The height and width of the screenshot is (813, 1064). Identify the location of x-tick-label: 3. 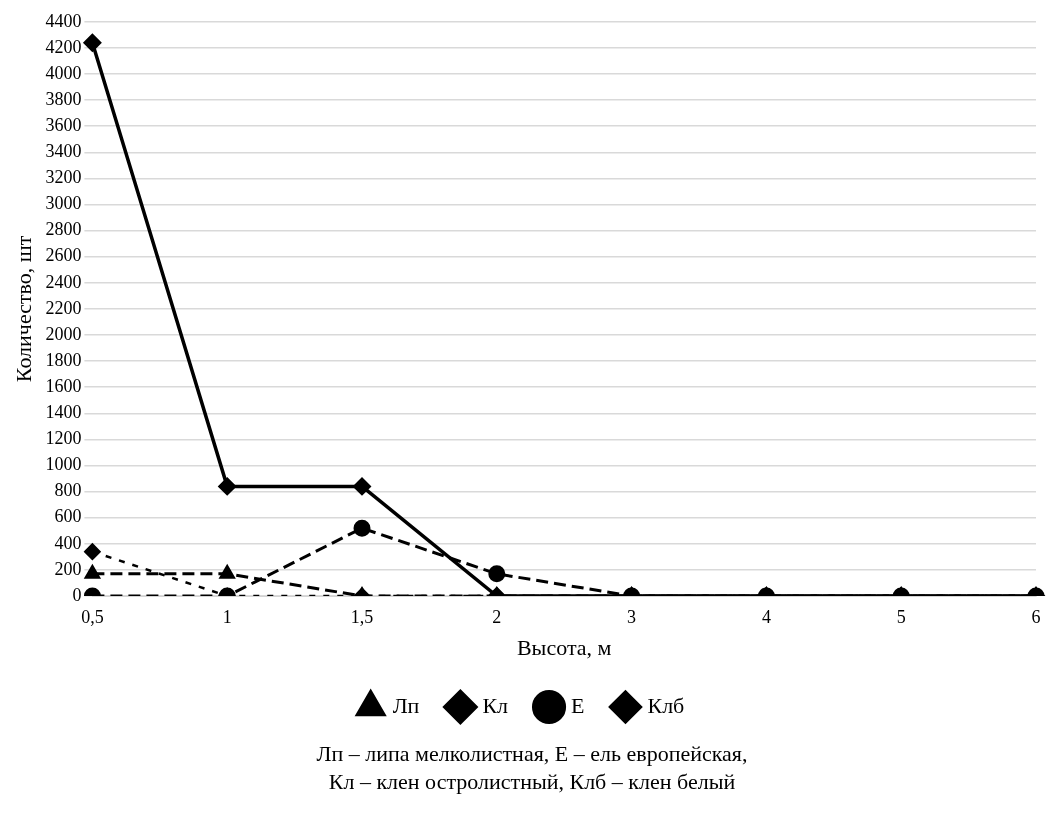
(632, 616).